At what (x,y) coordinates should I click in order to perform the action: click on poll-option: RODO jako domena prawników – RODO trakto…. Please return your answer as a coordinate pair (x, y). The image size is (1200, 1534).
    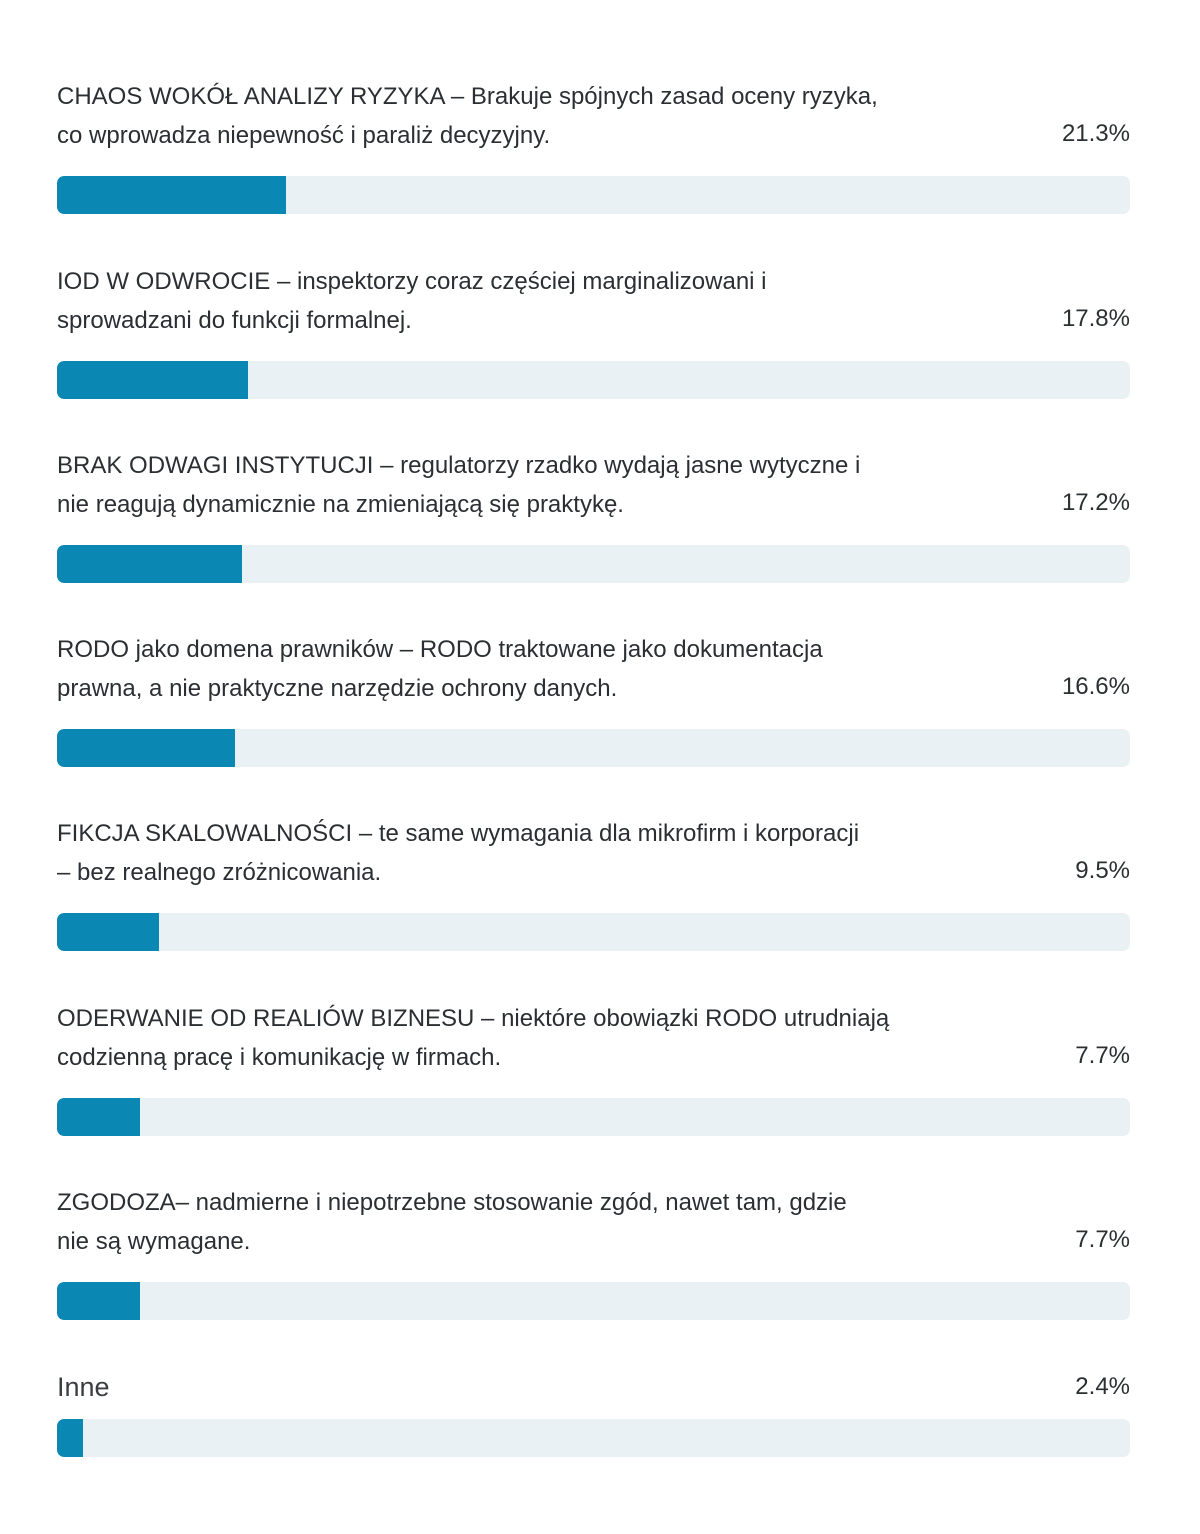
    Looking at the image, I should click on (593, 699).